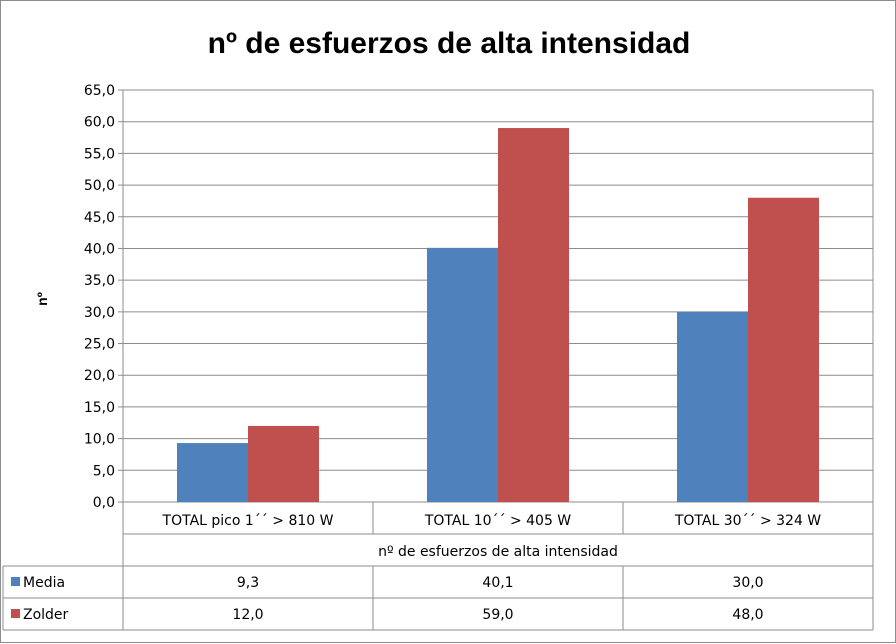  What do you see at coordinates (99, 345) in the screenshot?
I see `y-tick-label: 25,0` at bounding box center [99, 345].